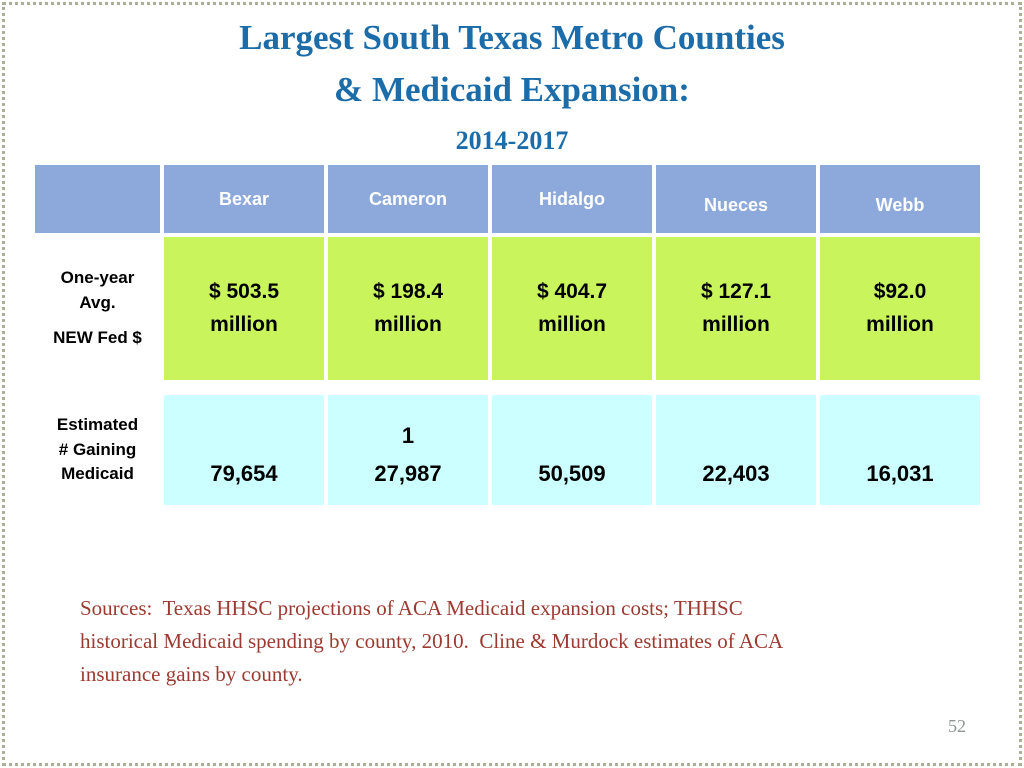  I want to click on row-label-gaining-medicaid: Estimated # Gaining Medicaid, so click(97, 450).